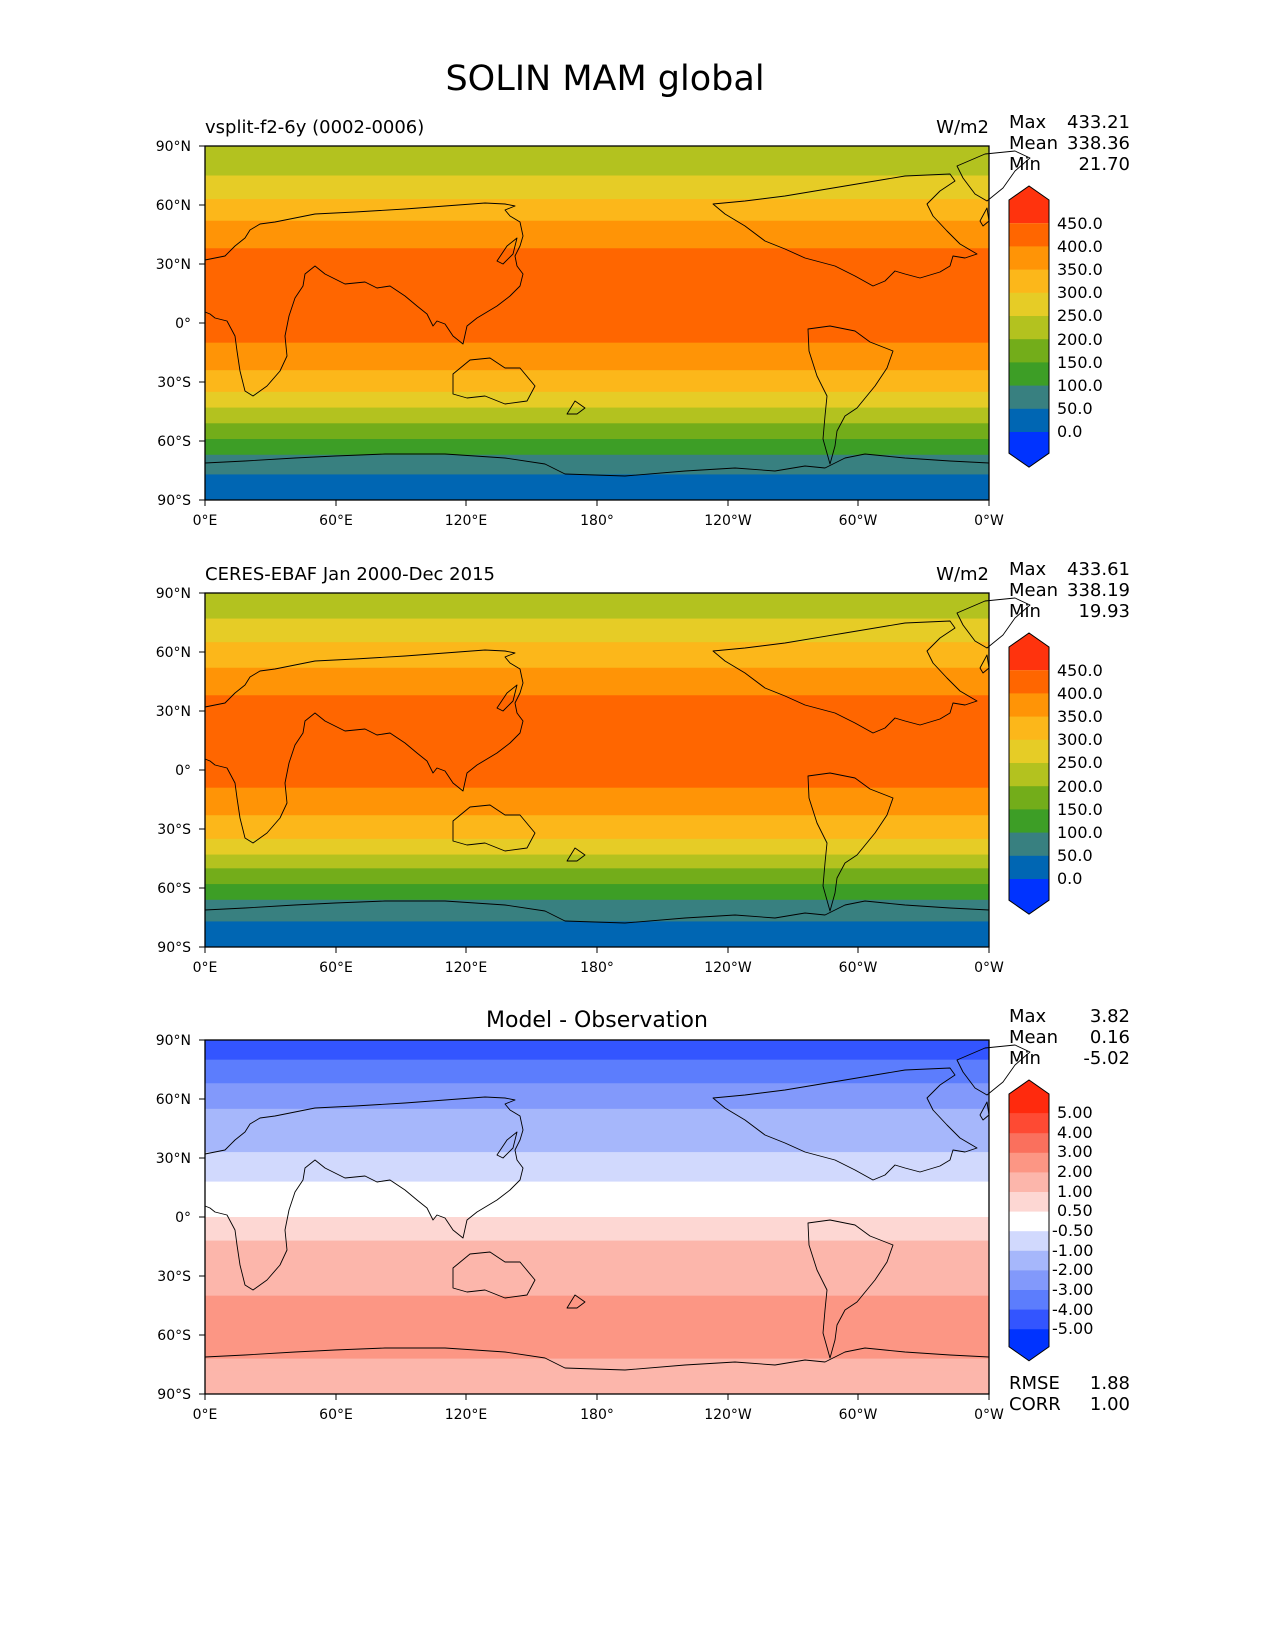  What do you see at coordinates (598, 514) in the screenshot?
I see `x-ticks-model: 0°E 60°E 120°E 180° 120°W 60°W 0°W` at bounding box center [598, 514].